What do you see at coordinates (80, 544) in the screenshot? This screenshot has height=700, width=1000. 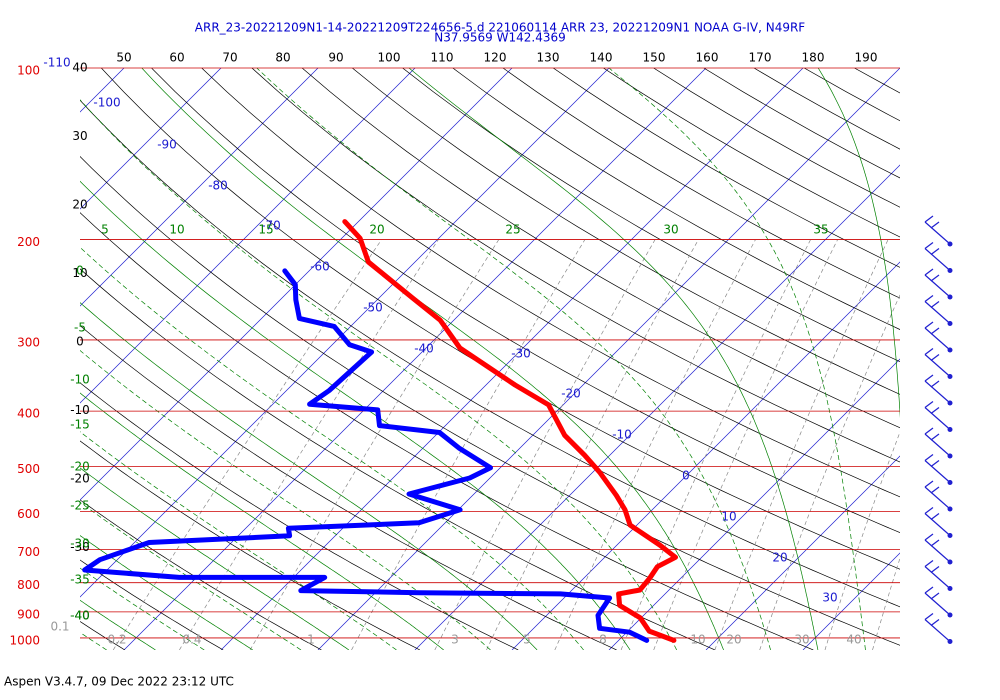 I see `moist-label: -30` at bounding box center [80, 544].